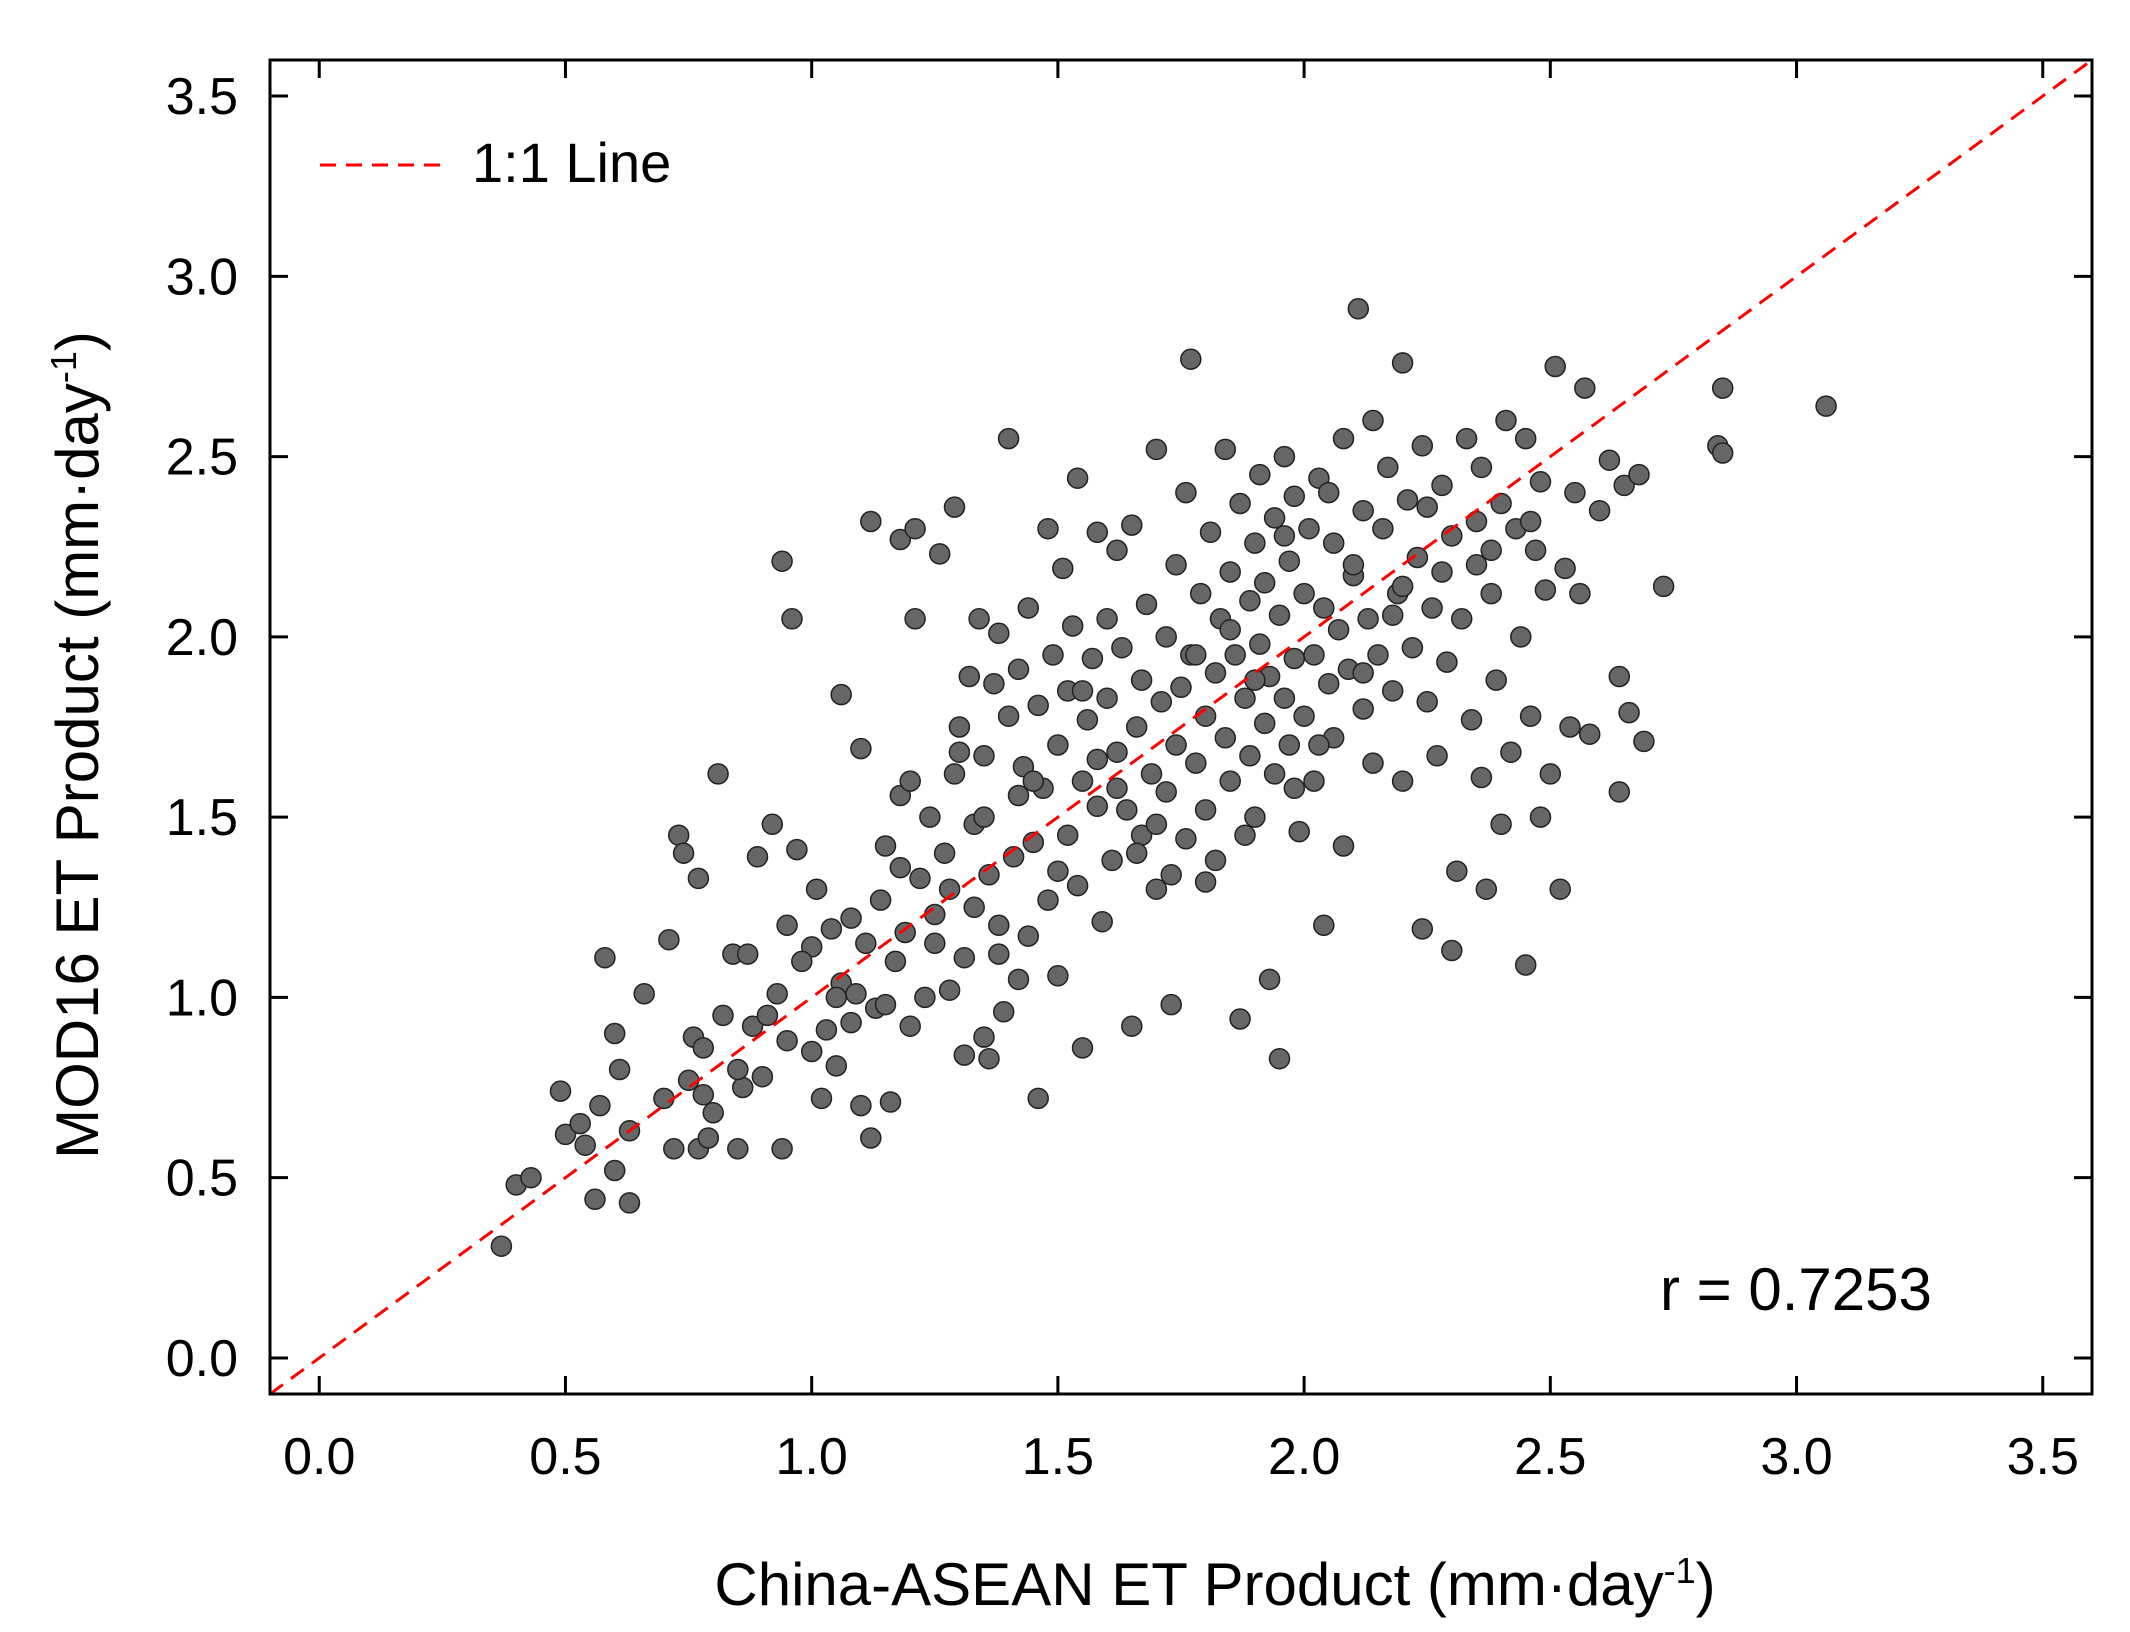  I want to click on legend: 1:1 Line, so click(495, 162).